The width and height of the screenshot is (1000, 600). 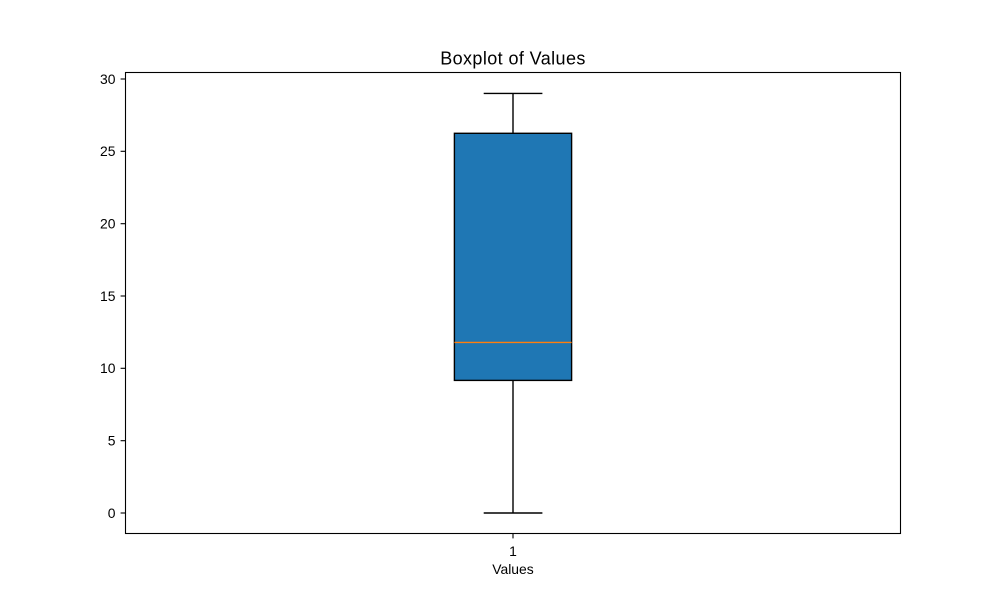 What do you see at coordinates (108, 224) in the screenshot?
I see `svg-text: 20` at bounding box center [108, 224].